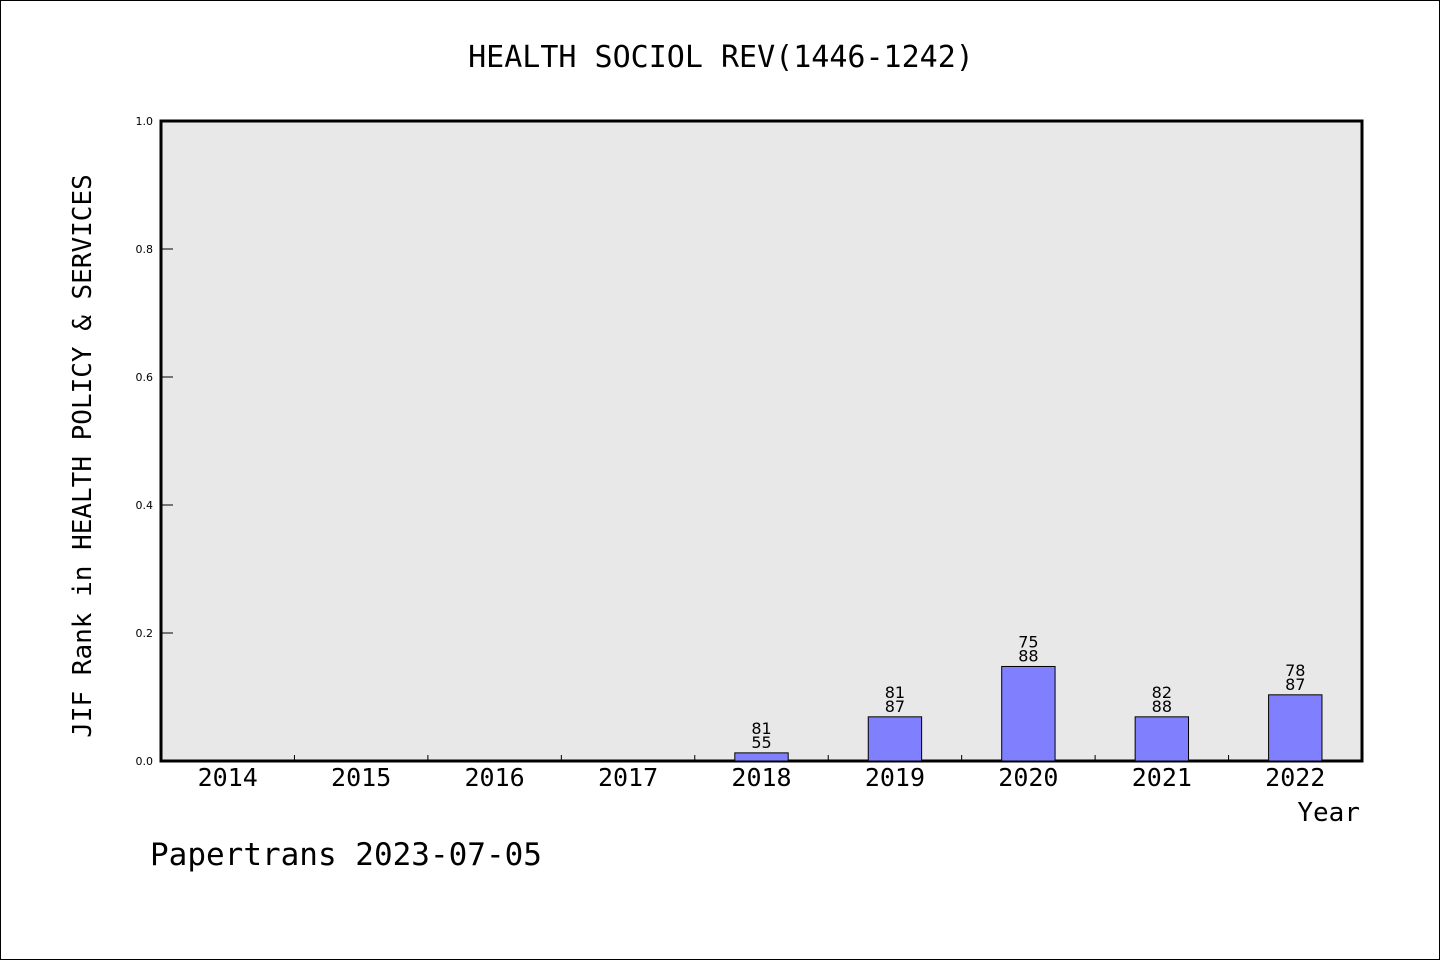 The width and height of the screenshot is (1440, 961). I want to click on bar-2021, so click(1162, 739).